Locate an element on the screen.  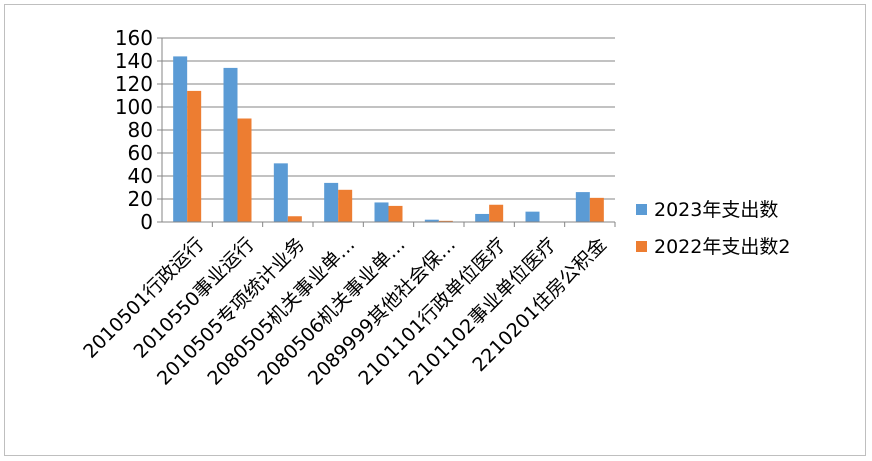
y-tick-label: 80 is located at coordinates (140, 130).